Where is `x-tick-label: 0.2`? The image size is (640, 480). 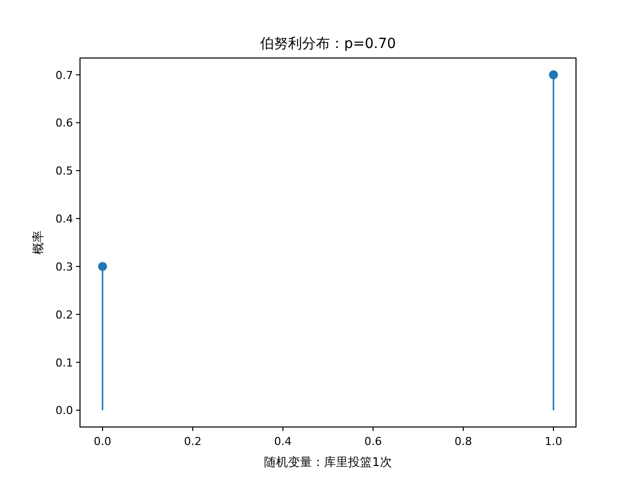
x-tick-label: 0.2 is located at coordinates (193, 441).